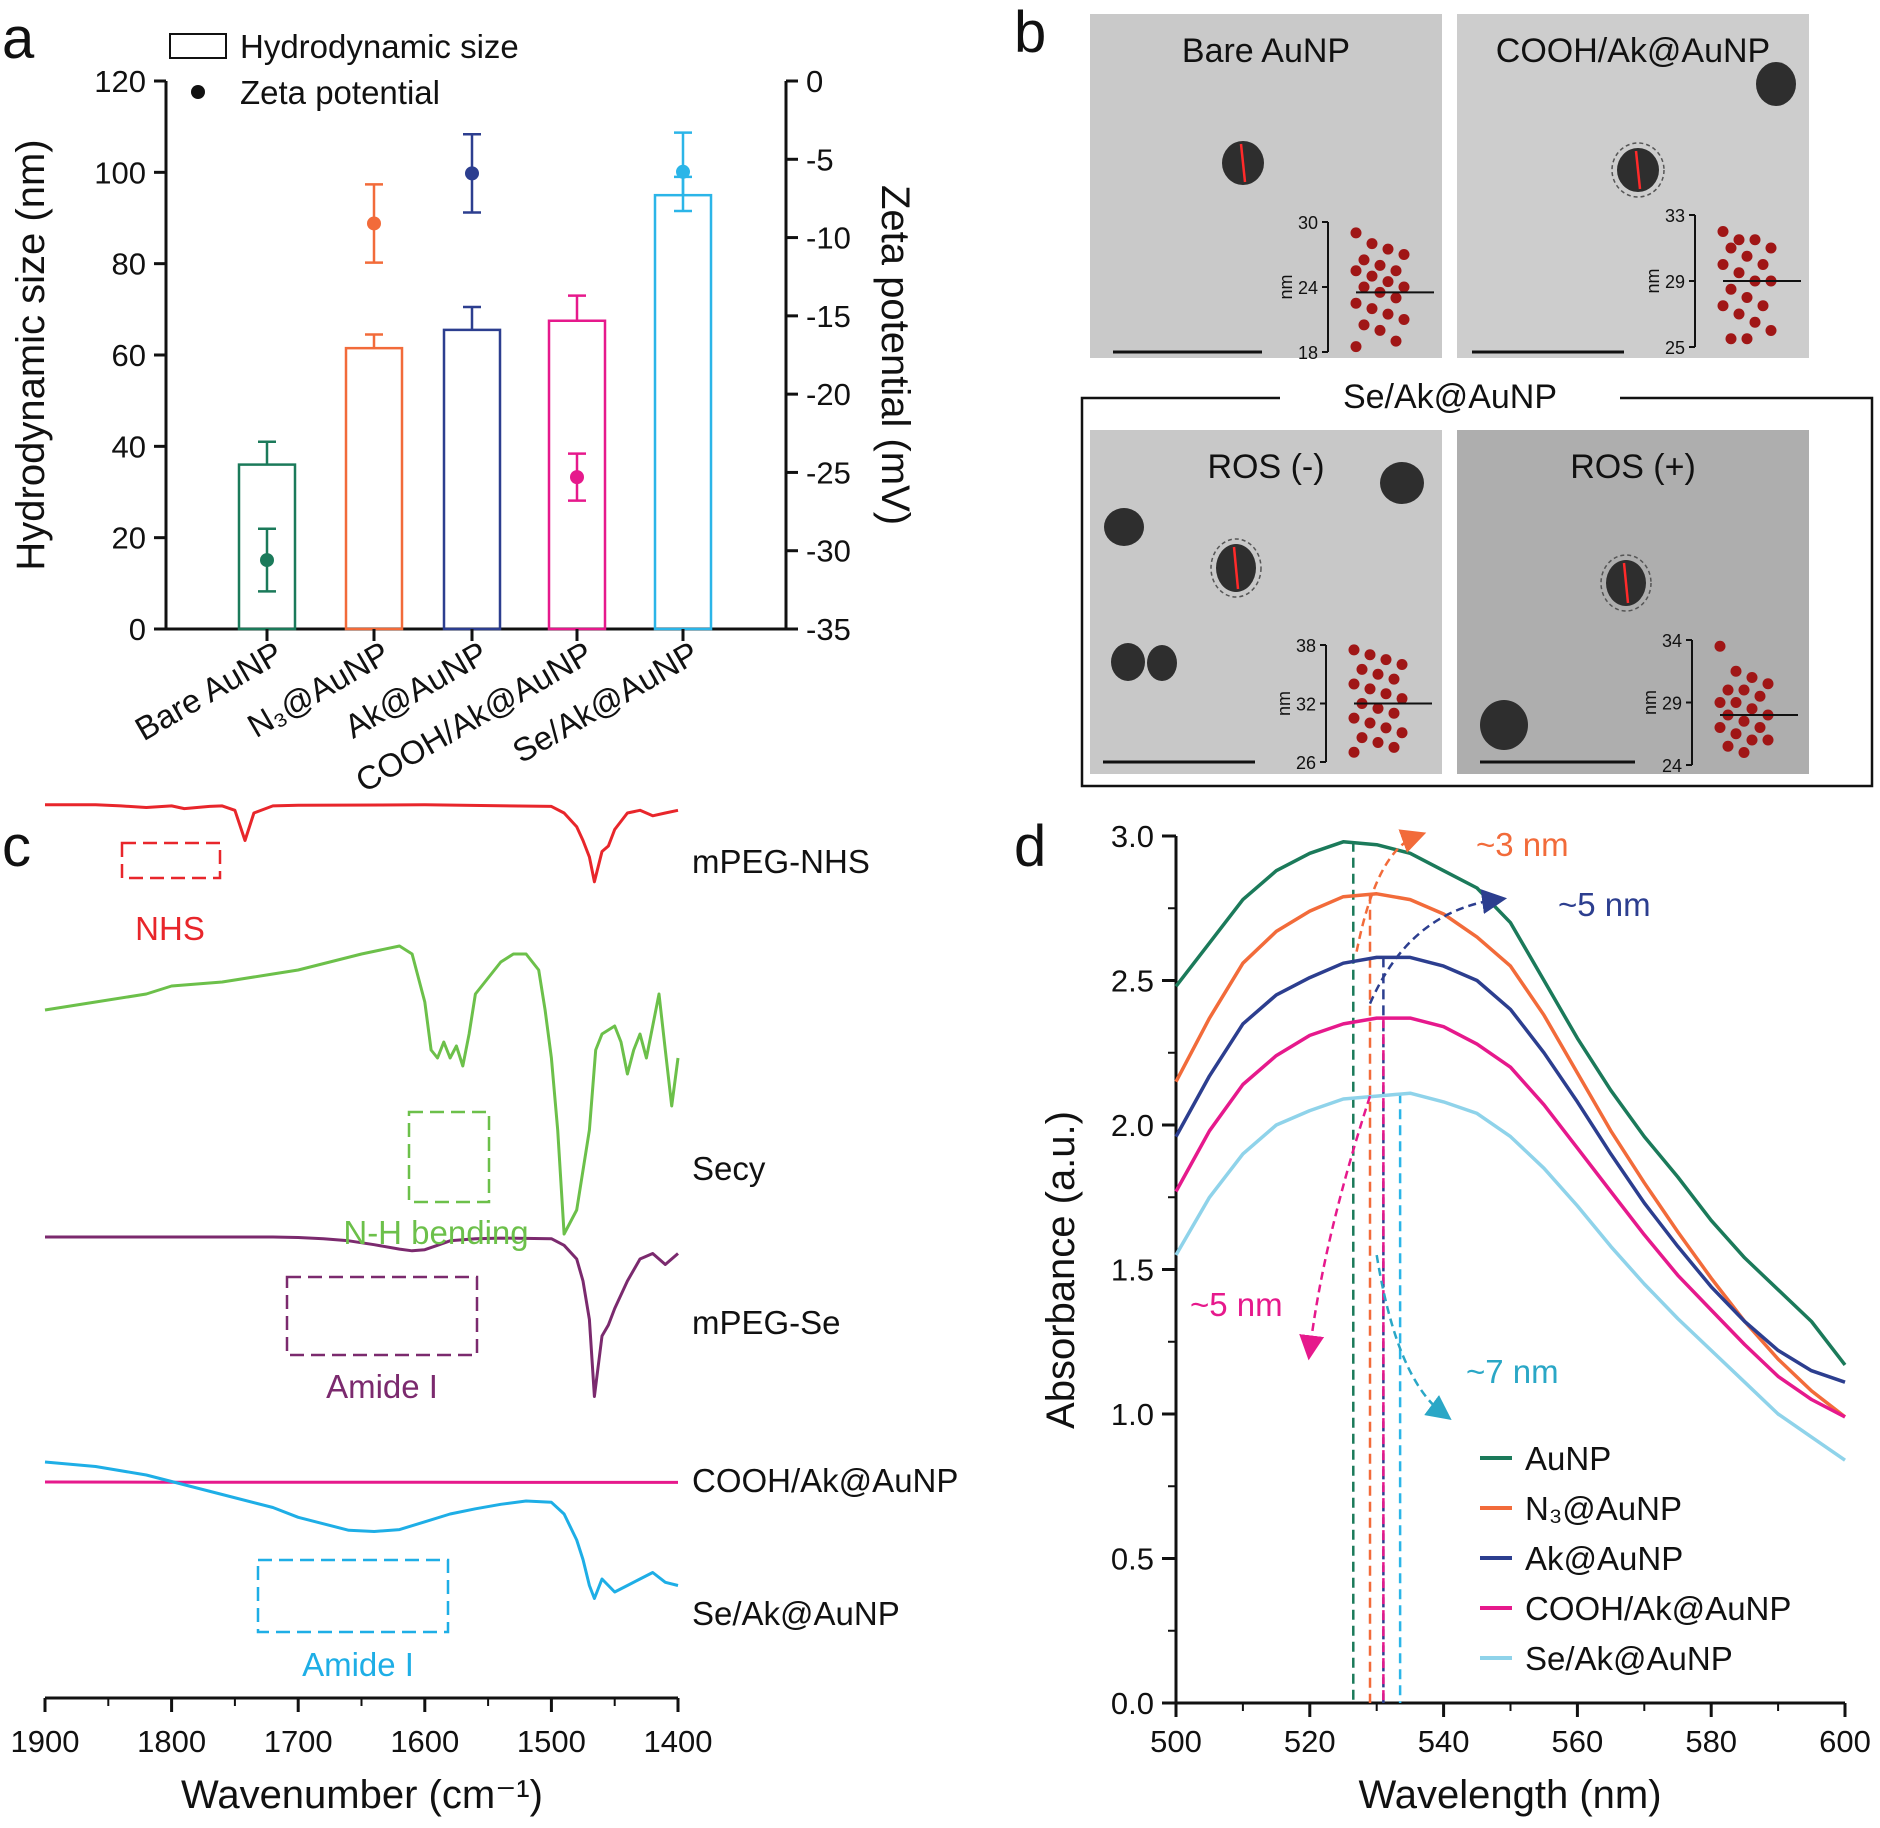  What do you see at coordinates (1236, 1304) in the screenshot?
I see `shift-label-cooh: ~5 nm` at bounding box center [1236, 1304].